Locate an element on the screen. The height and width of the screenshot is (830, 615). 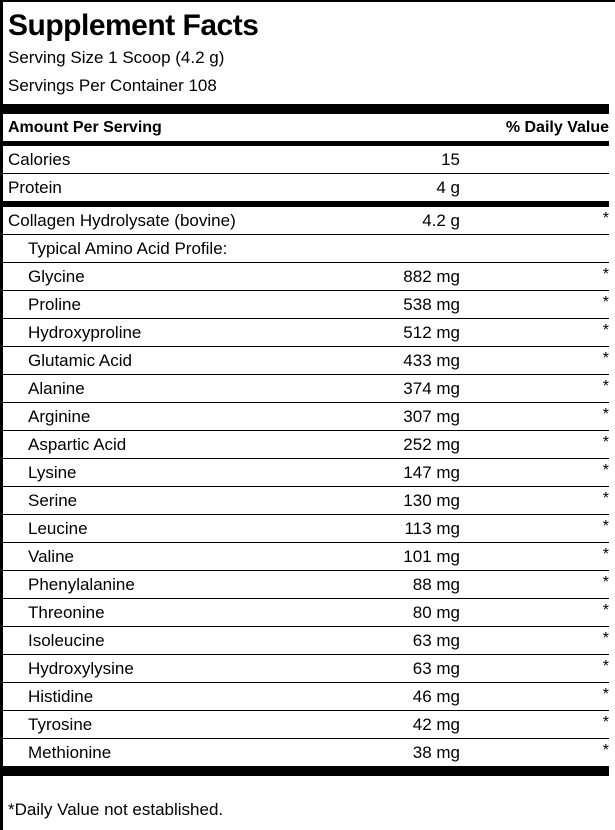
table-row: Tyrosine 42 mg * is located at coordinates (306, 725).